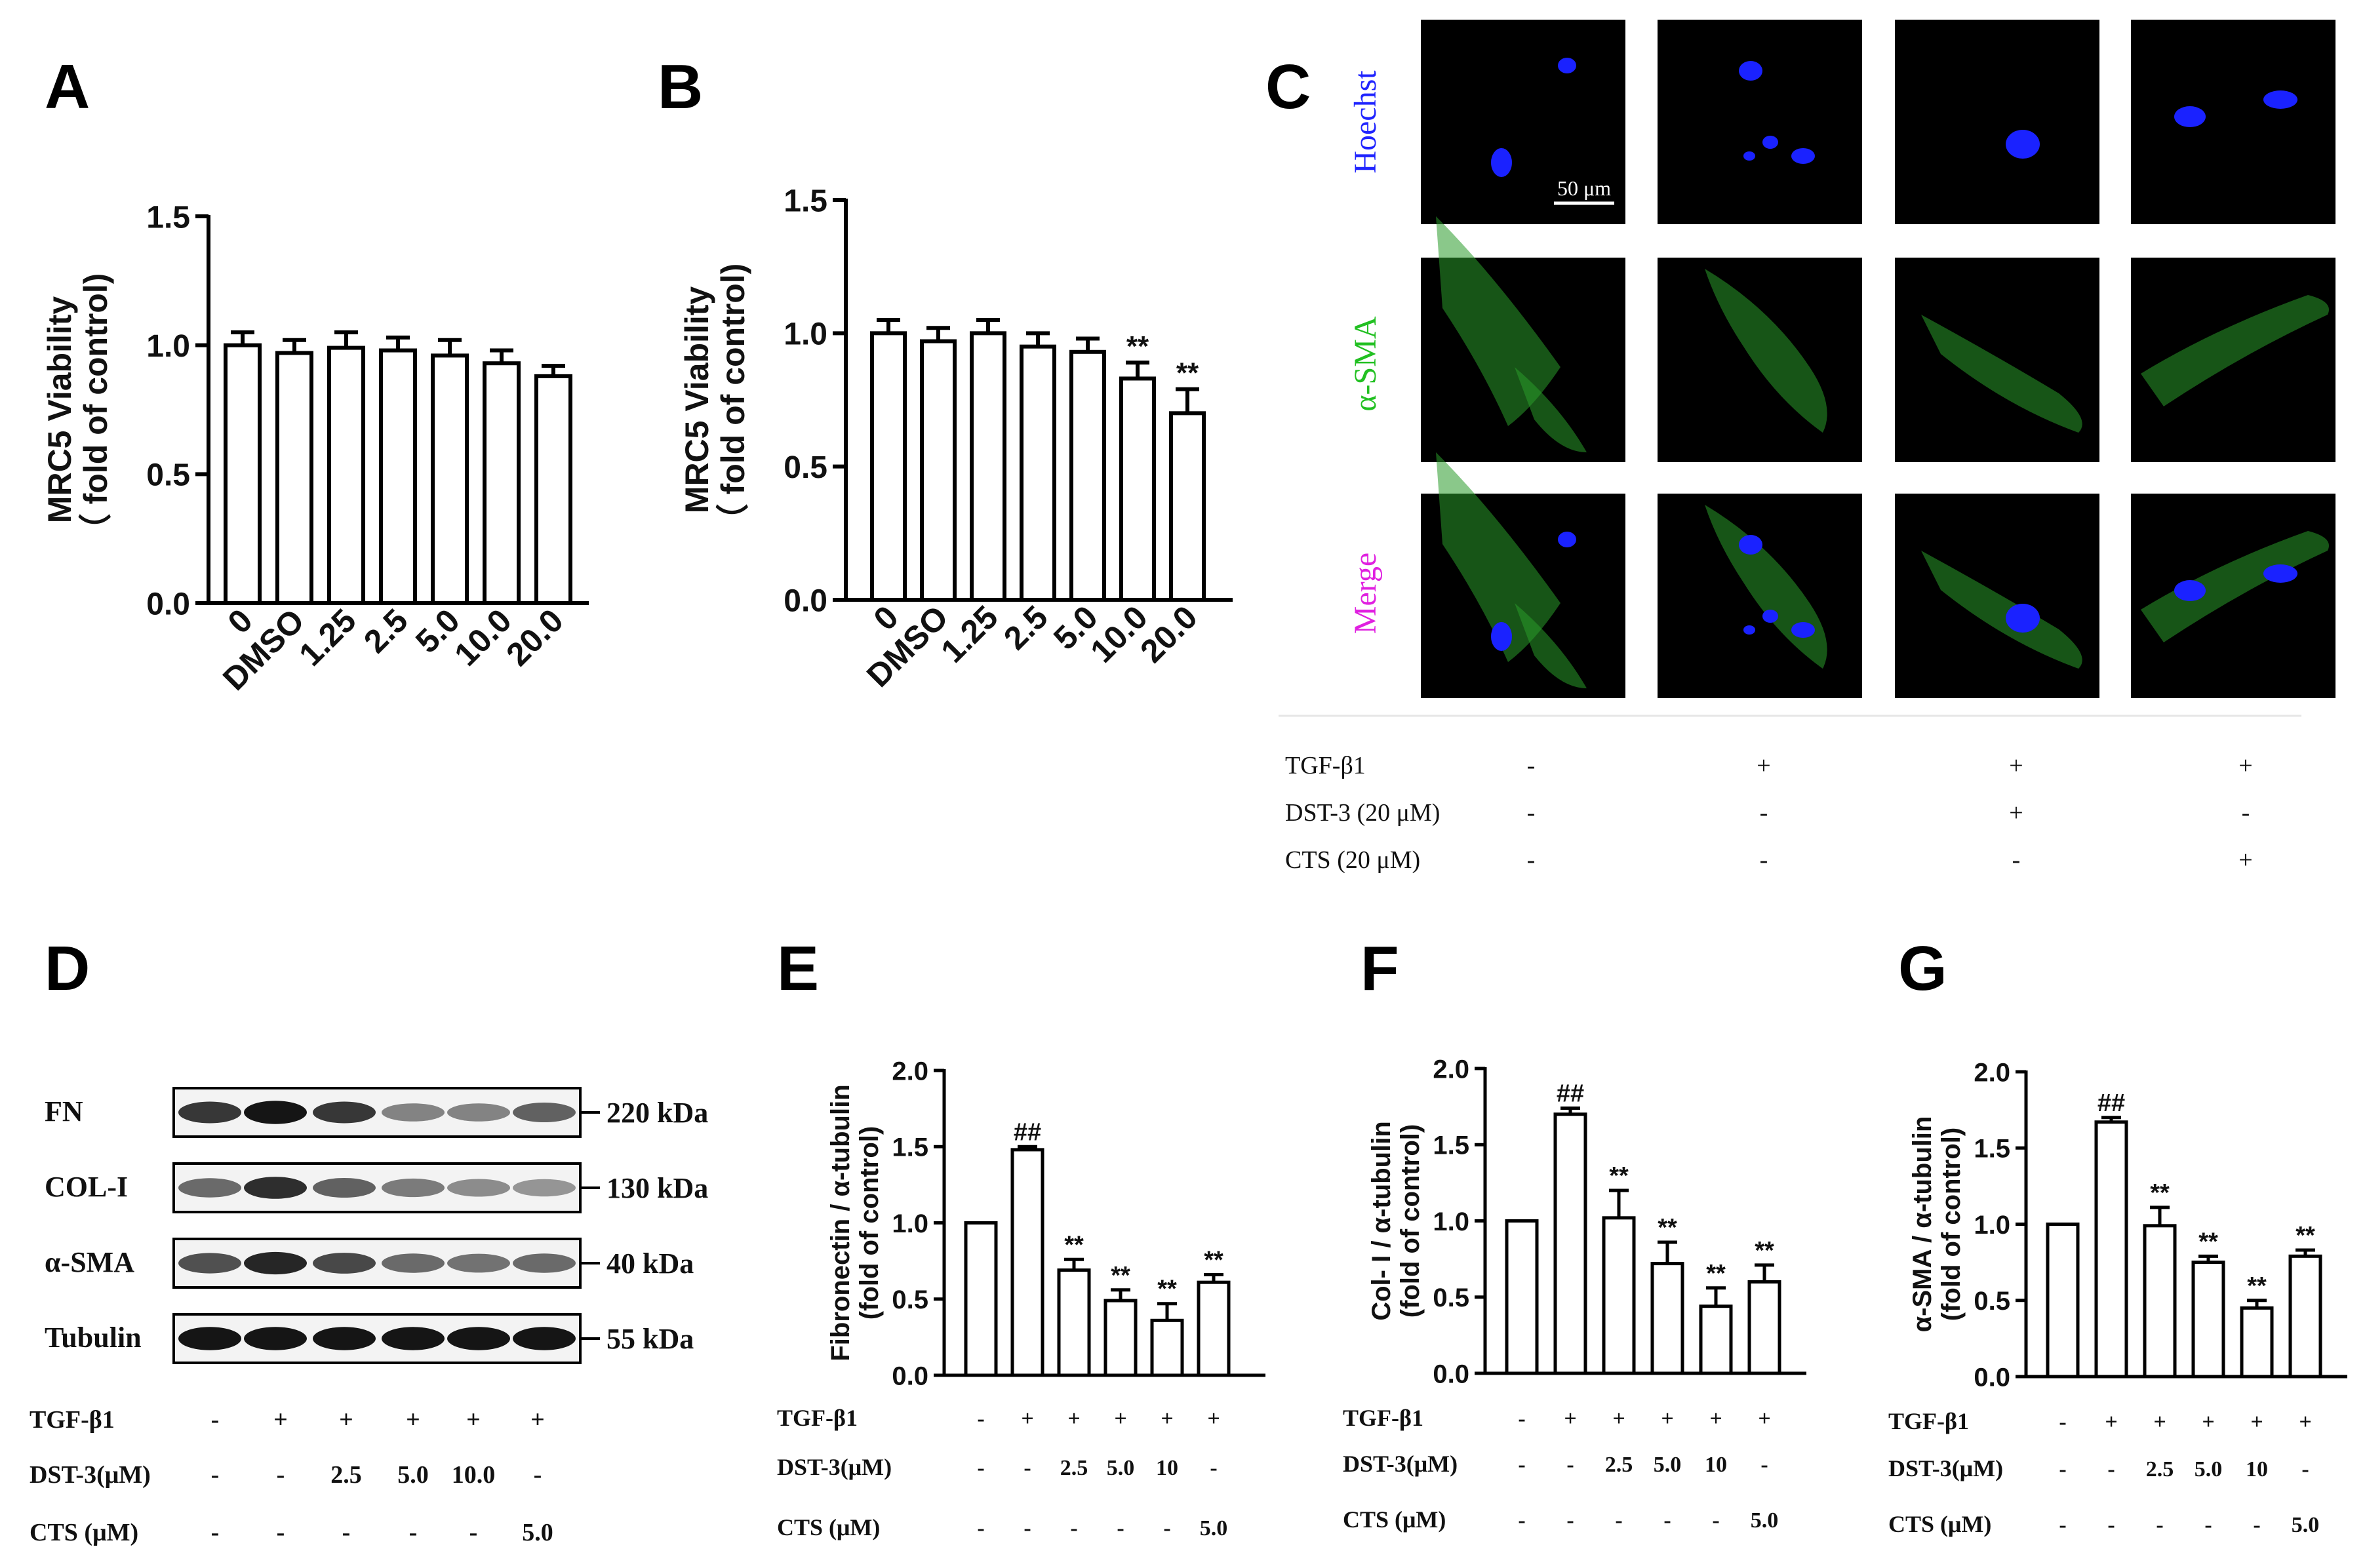  What do you see at coordinates (482, 637) in the screenshot?
I see `x-category-label: 10.0` at bounding box center [482, 637].